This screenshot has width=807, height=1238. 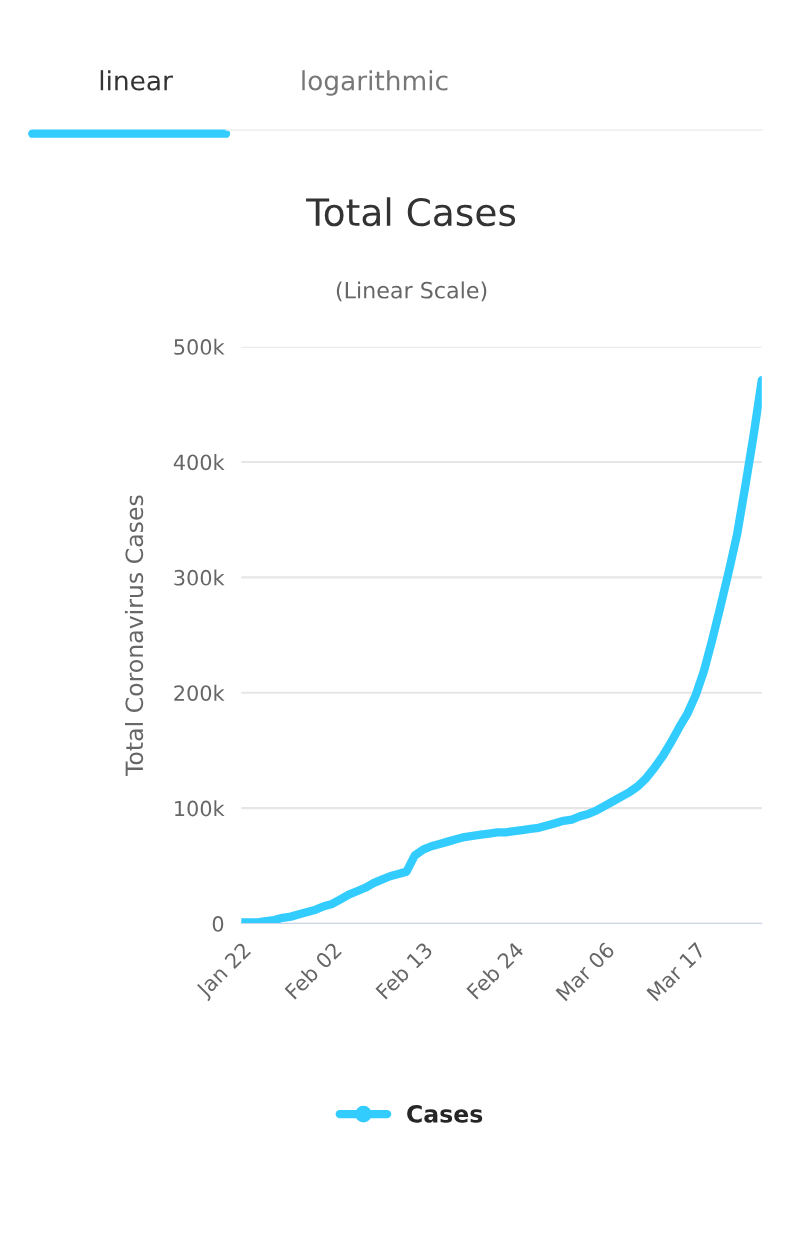 What do you see at coordinates (404, 970) in the screenshot?
I see `x-tick-label: Feb 13` at bounding box center [404, 970].